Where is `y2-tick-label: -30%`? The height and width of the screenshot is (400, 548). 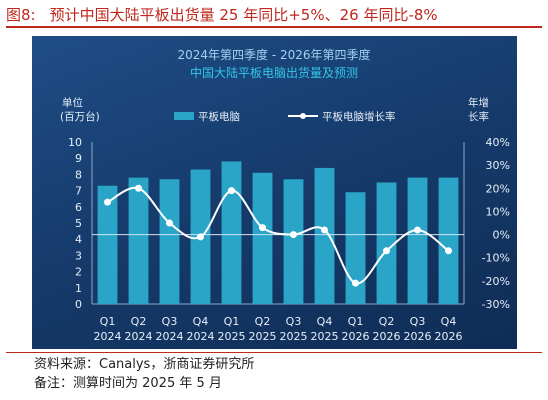 y2-tick-label: -30% is located at coordinates (496, 304).